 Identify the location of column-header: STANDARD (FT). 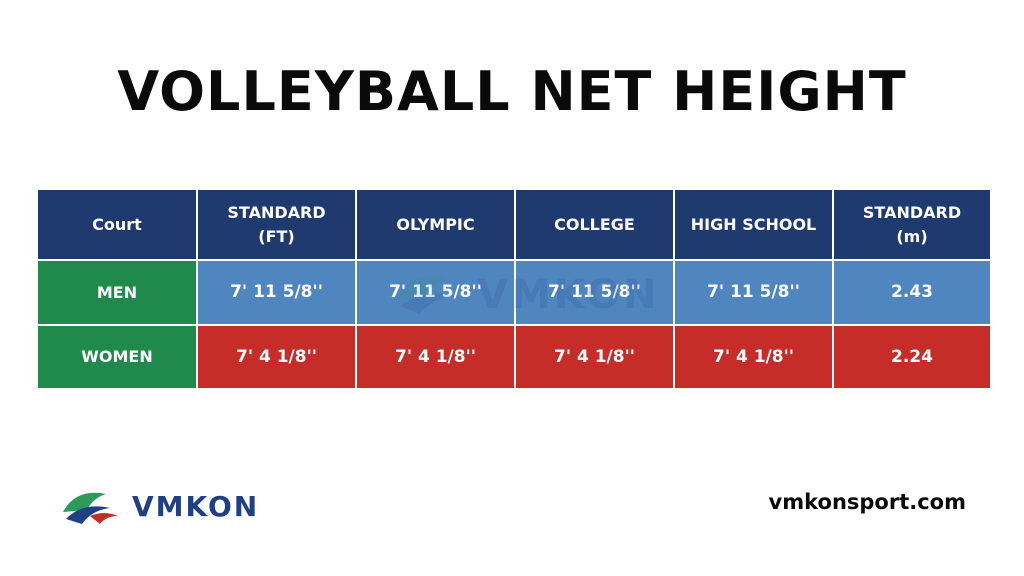
(276, 224).